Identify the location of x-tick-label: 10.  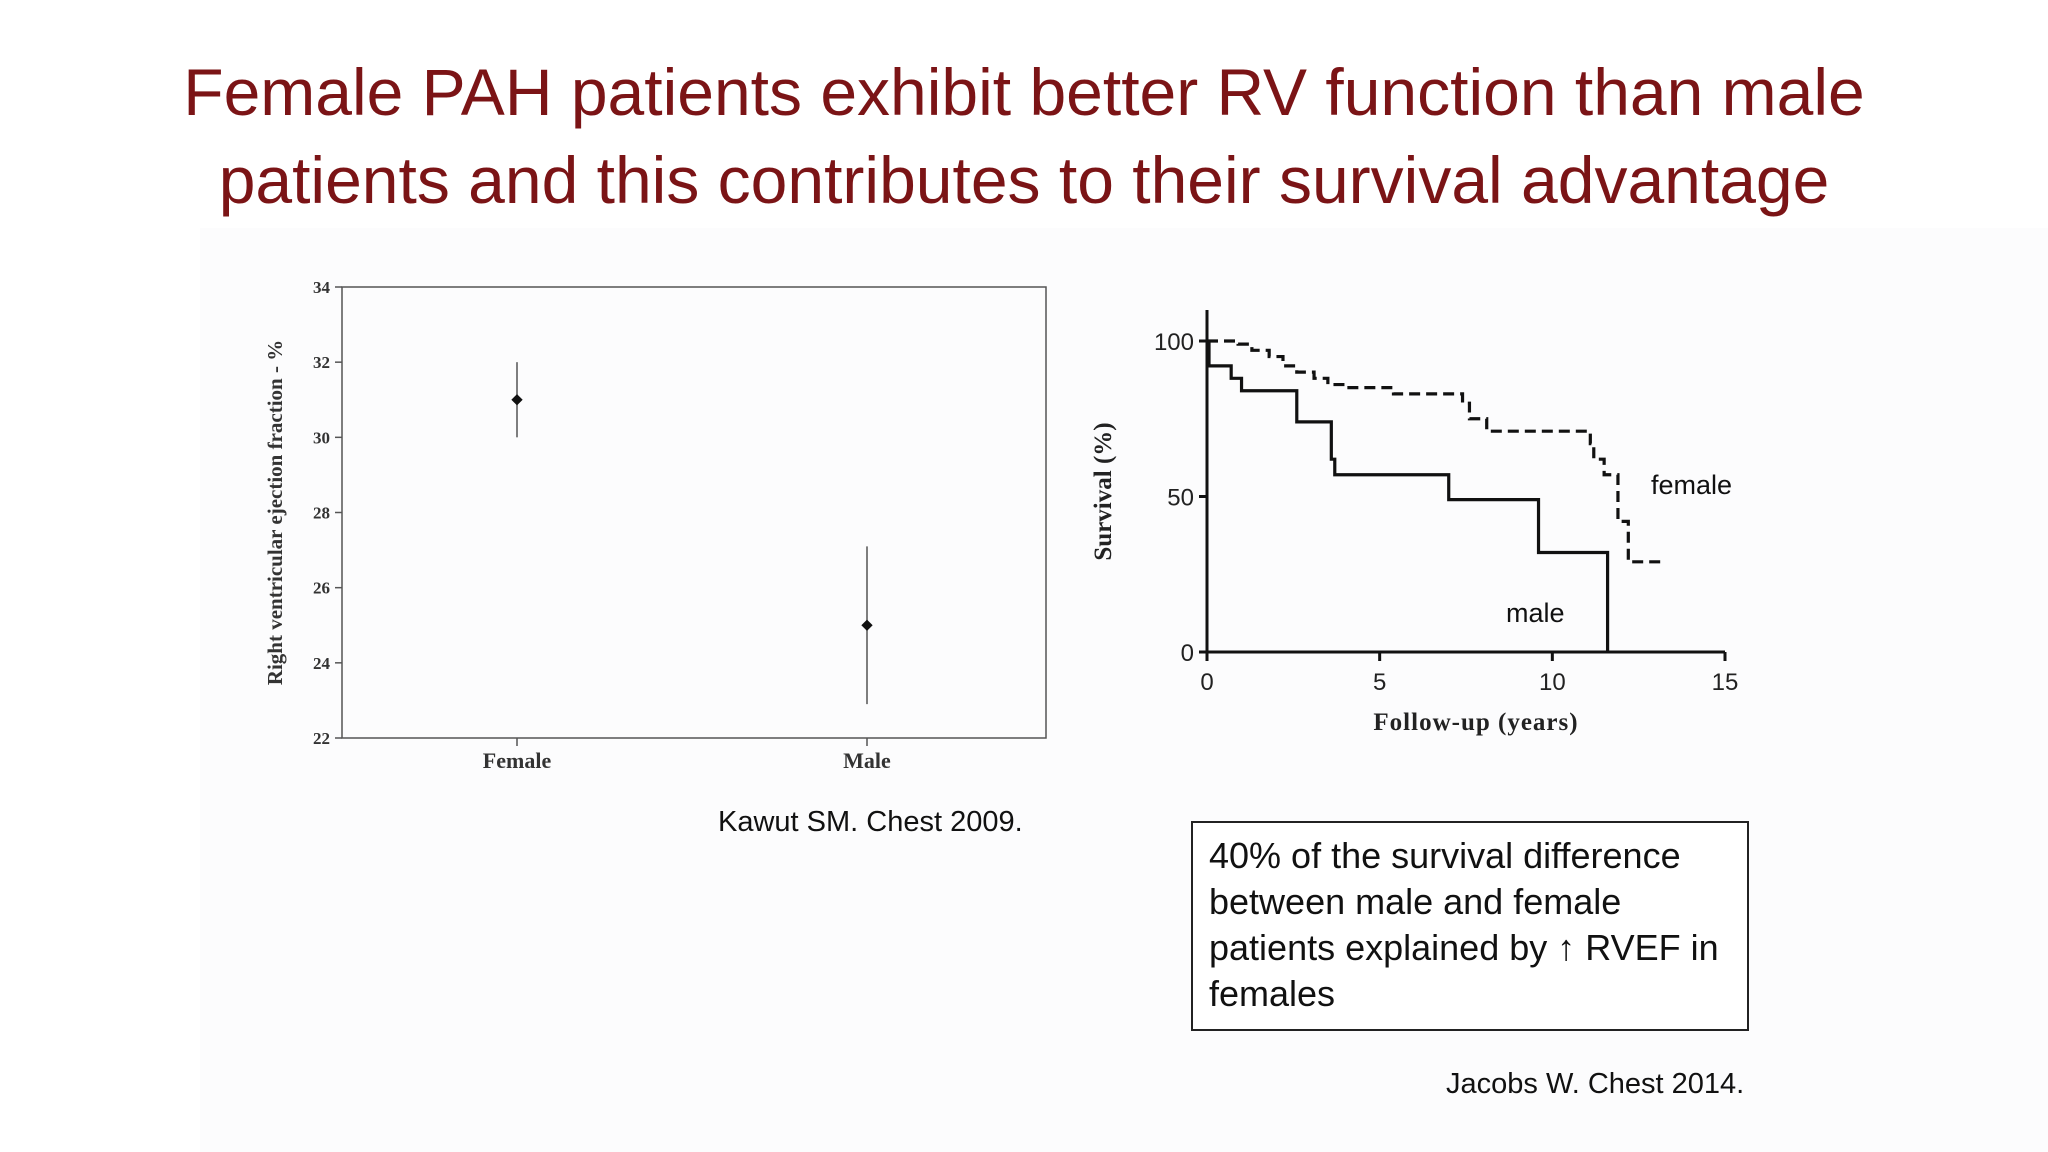
(1552, 682).